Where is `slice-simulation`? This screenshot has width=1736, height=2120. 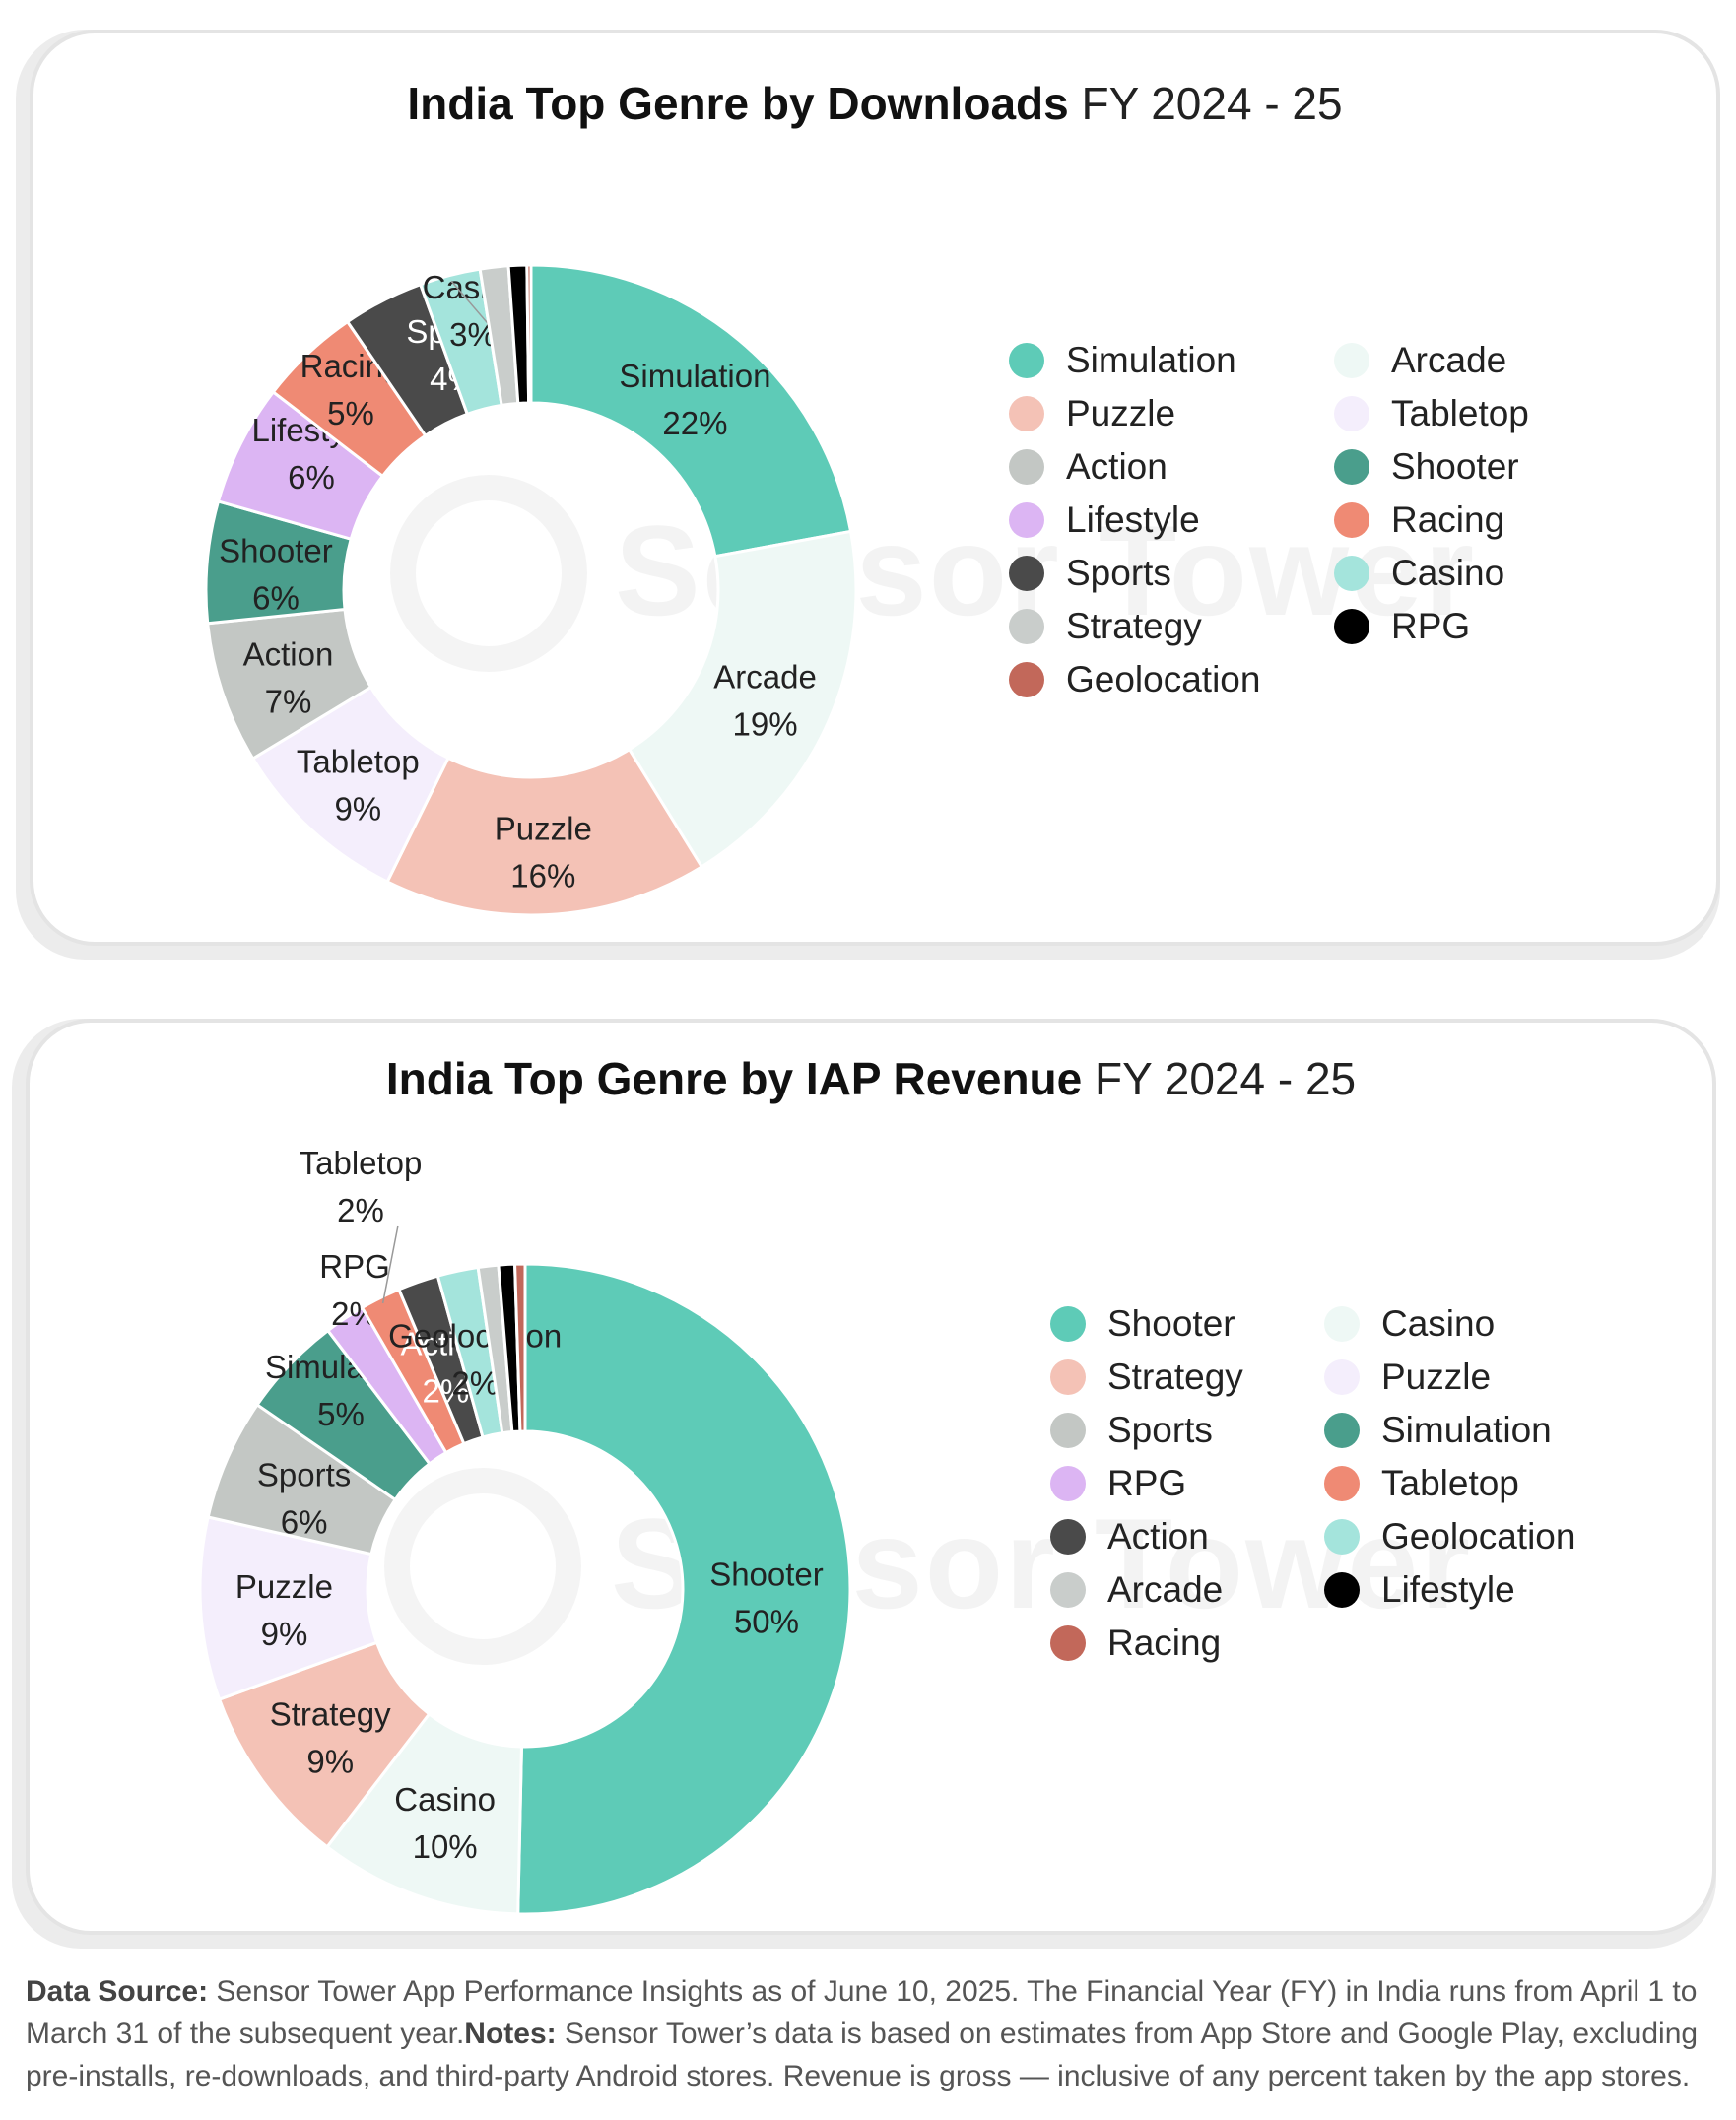
slice-simulation is located at coordinates (691, 411).